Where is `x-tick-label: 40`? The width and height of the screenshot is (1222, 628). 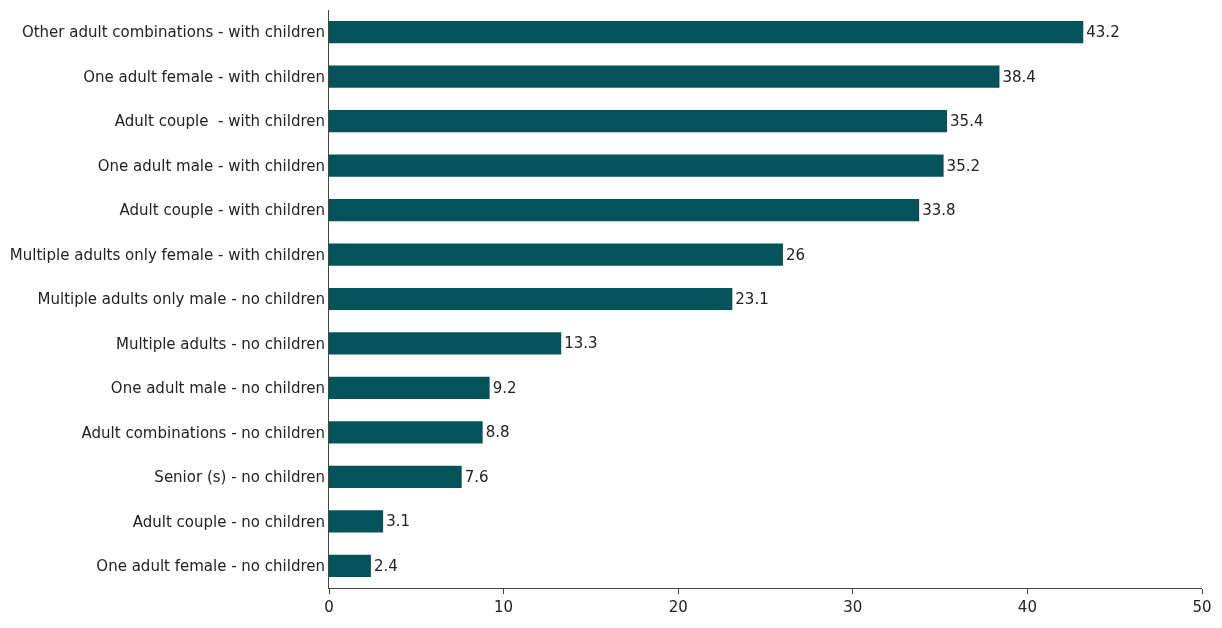 x-tick-label: 40 is located at coordinates (1027, 607).